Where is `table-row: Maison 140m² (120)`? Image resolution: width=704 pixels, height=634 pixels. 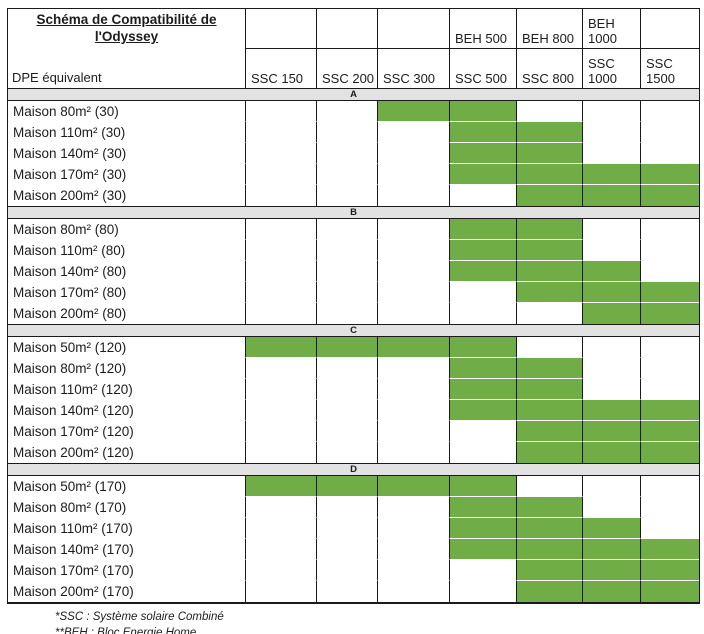 table-row: Maison 140m² (120) is located at coordinates (353, 410).